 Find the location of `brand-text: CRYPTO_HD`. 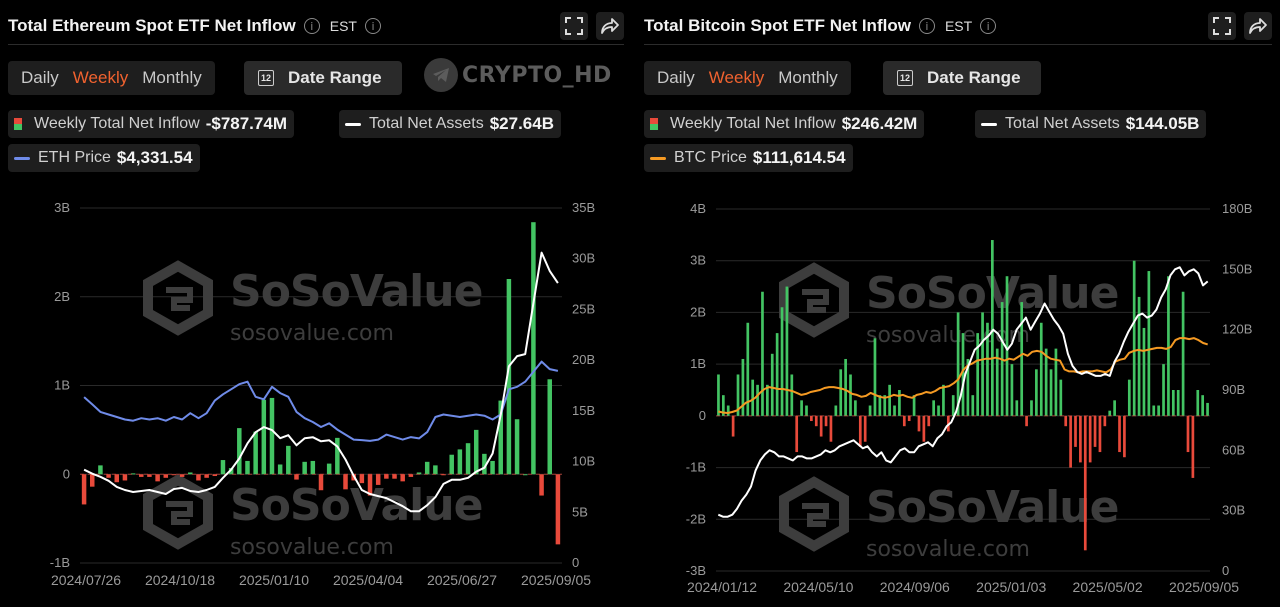

brand-text: CRYPTO_HD is located at coordinates (537, 75).